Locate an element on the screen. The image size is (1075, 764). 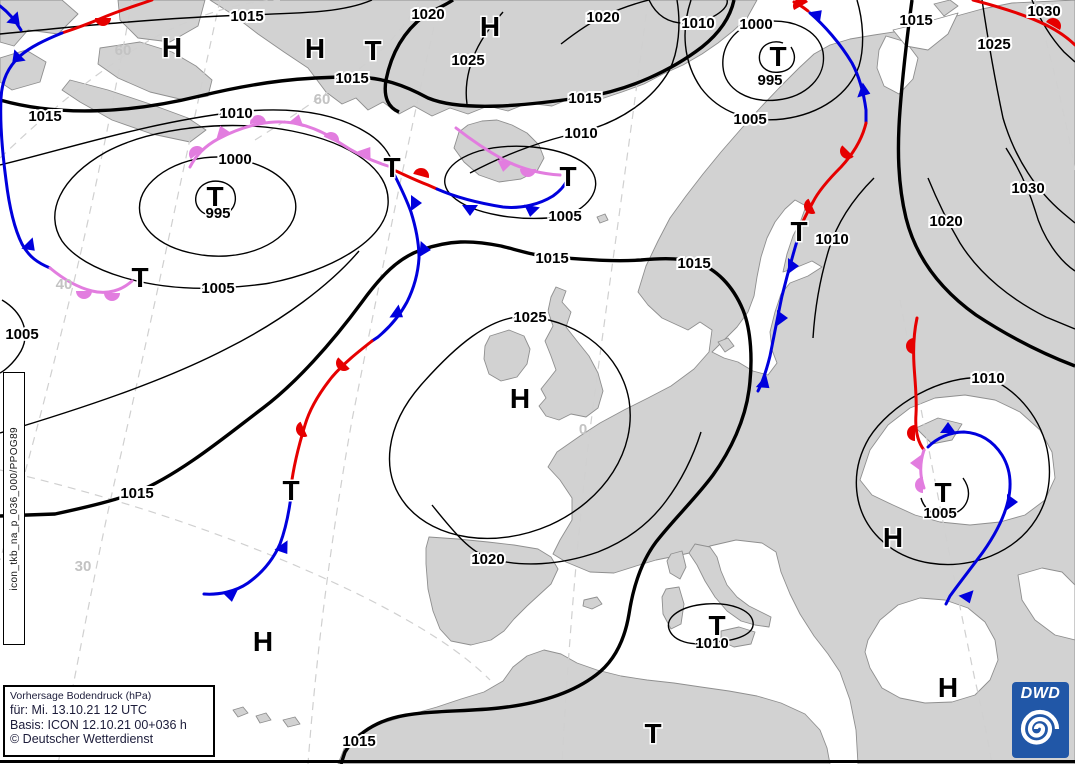
isobar-label: 1030 is located at coordinates (1043, 11).